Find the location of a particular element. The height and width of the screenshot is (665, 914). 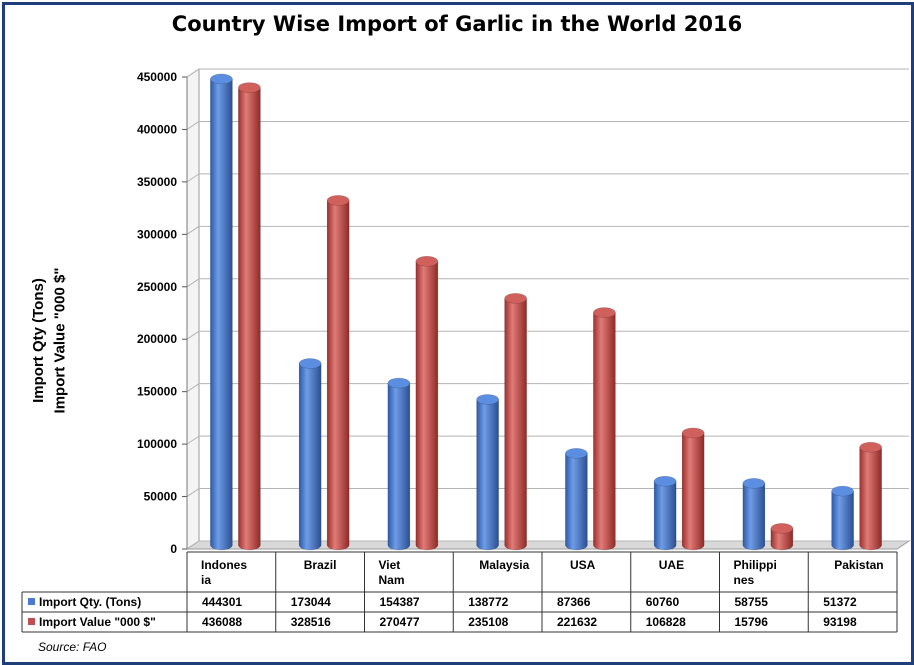

y-tick-label: 250000 is located at coordinates (157, 287).